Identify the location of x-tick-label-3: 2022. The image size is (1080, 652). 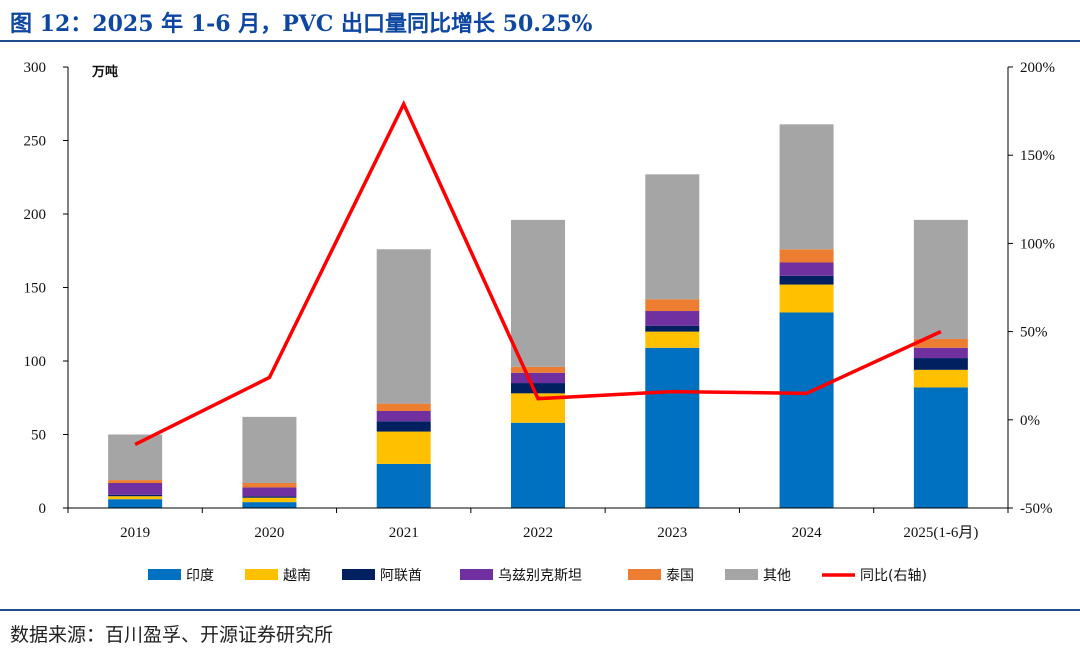
(538, 533).